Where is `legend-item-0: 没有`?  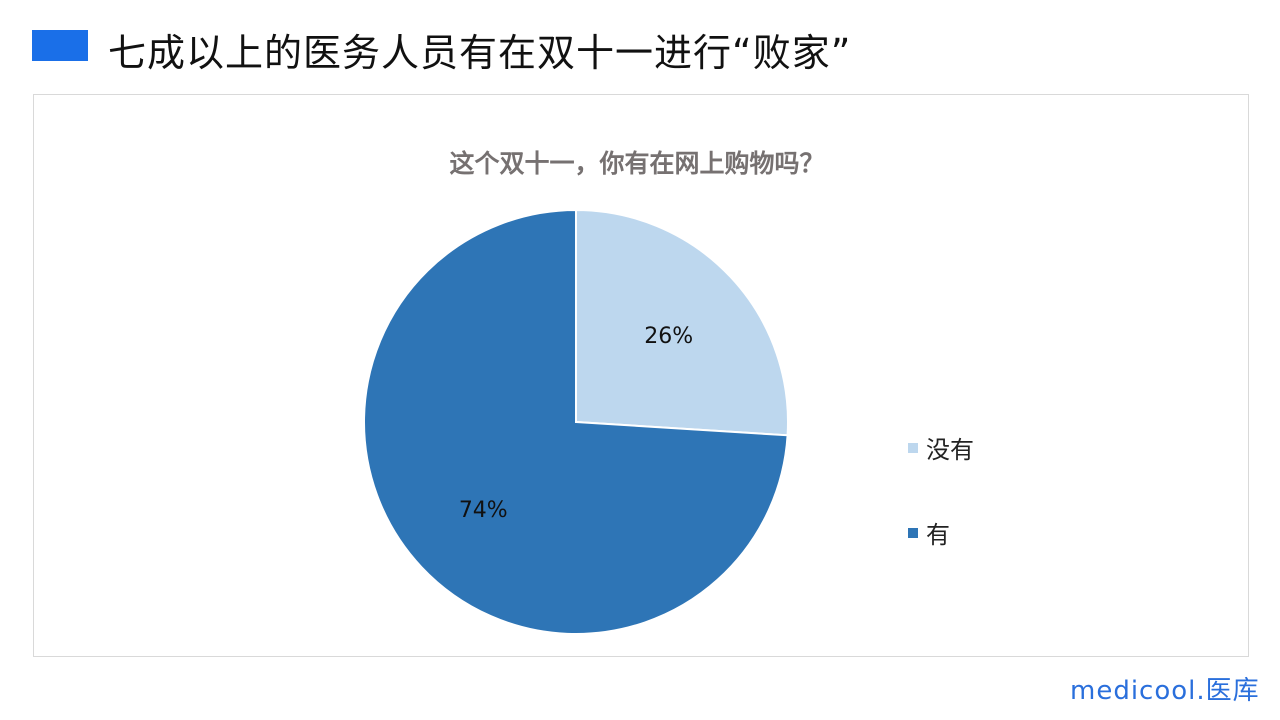 legend-item-0: 没有 is located at coordinates (941, 447).